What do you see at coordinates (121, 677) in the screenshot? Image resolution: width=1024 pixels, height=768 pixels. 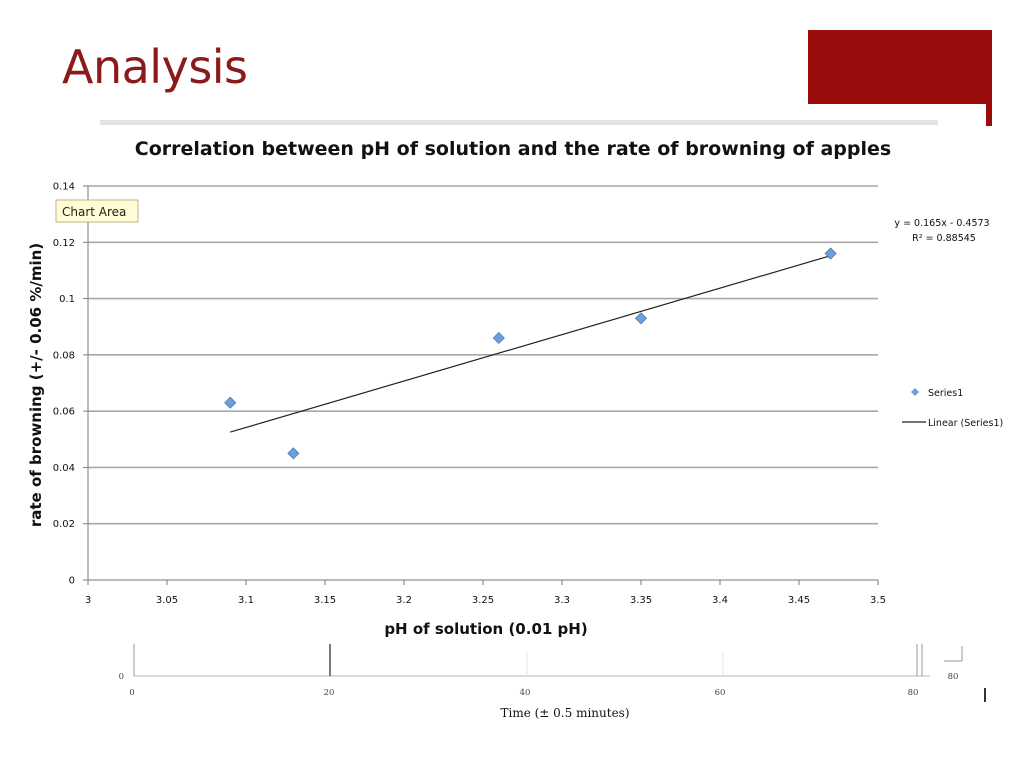 I see `time-y-tick: 0` at bounding box center [121, 677].